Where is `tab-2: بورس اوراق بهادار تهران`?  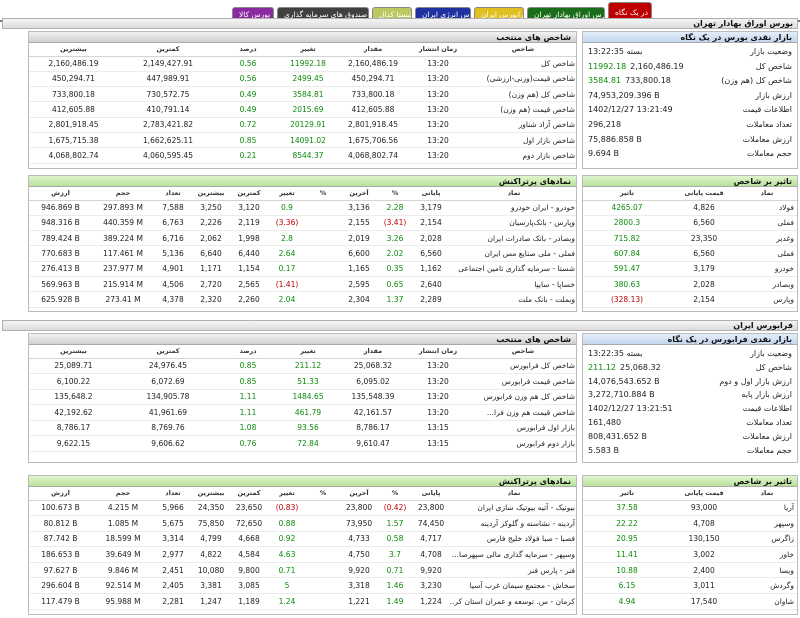 tab-2: بورس اوراق بهادار تهران is located at coordinates (566, 14).